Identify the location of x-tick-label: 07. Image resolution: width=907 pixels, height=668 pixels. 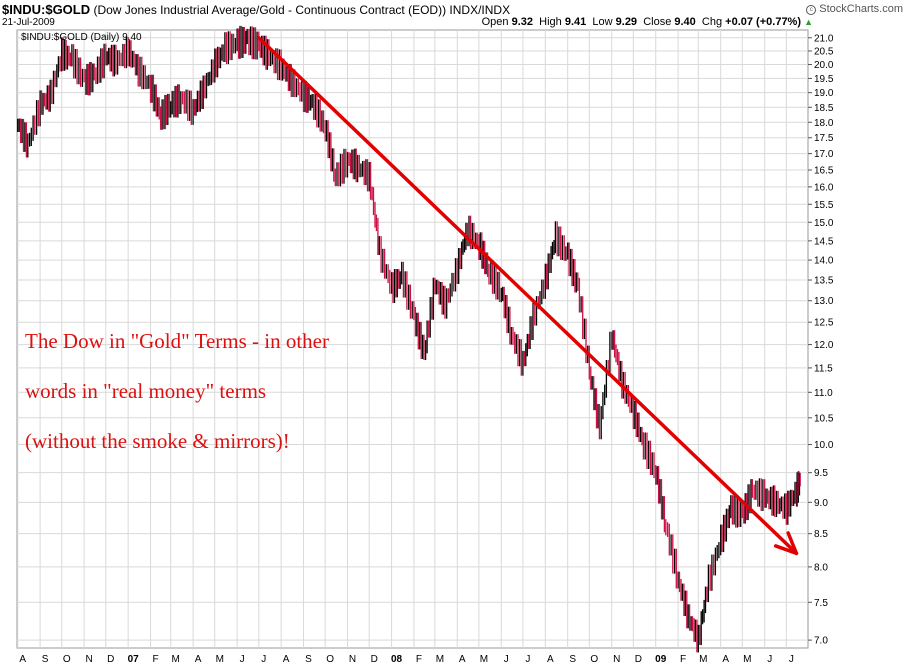
(134, 659).